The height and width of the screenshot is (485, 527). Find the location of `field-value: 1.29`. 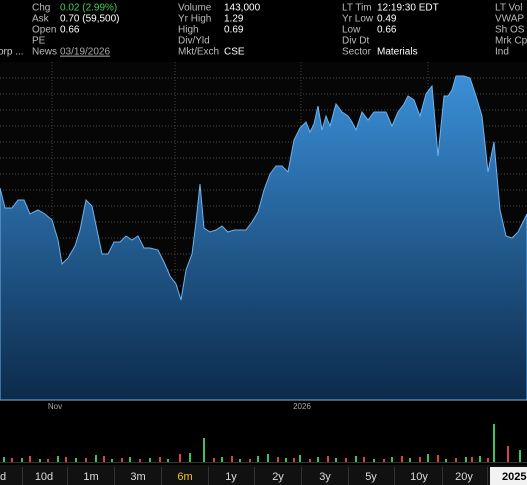

field-value: 1.29 is located at coordinates (234, 19).